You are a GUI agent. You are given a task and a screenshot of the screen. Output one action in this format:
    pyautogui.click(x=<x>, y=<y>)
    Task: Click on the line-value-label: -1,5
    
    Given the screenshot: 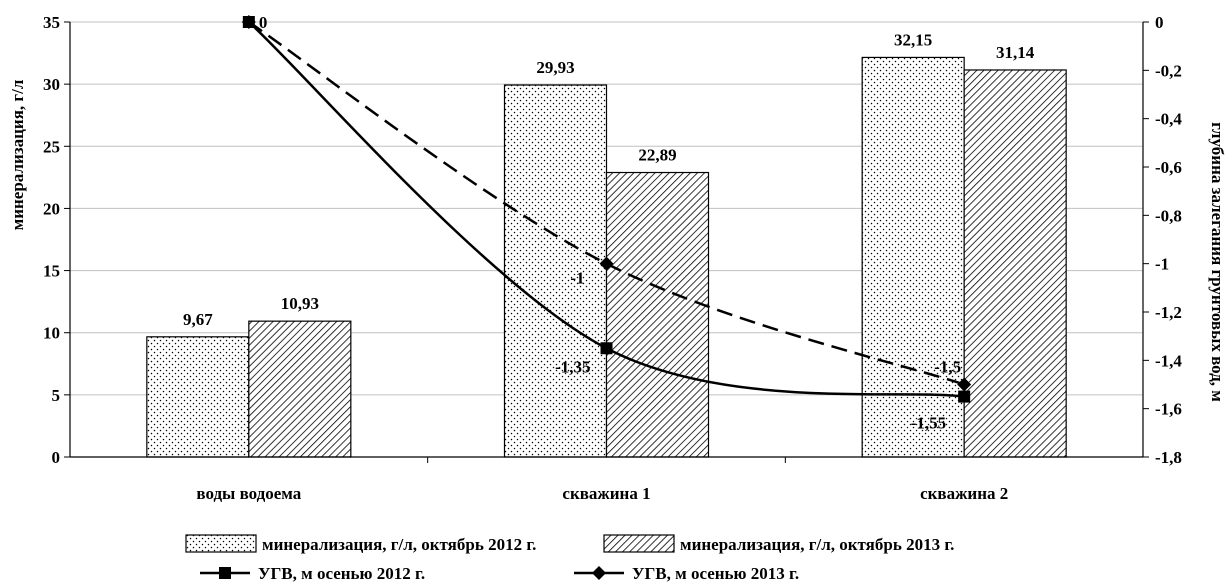 What is the action you would take?
    pyautogui.click(x=947, y=367)
    